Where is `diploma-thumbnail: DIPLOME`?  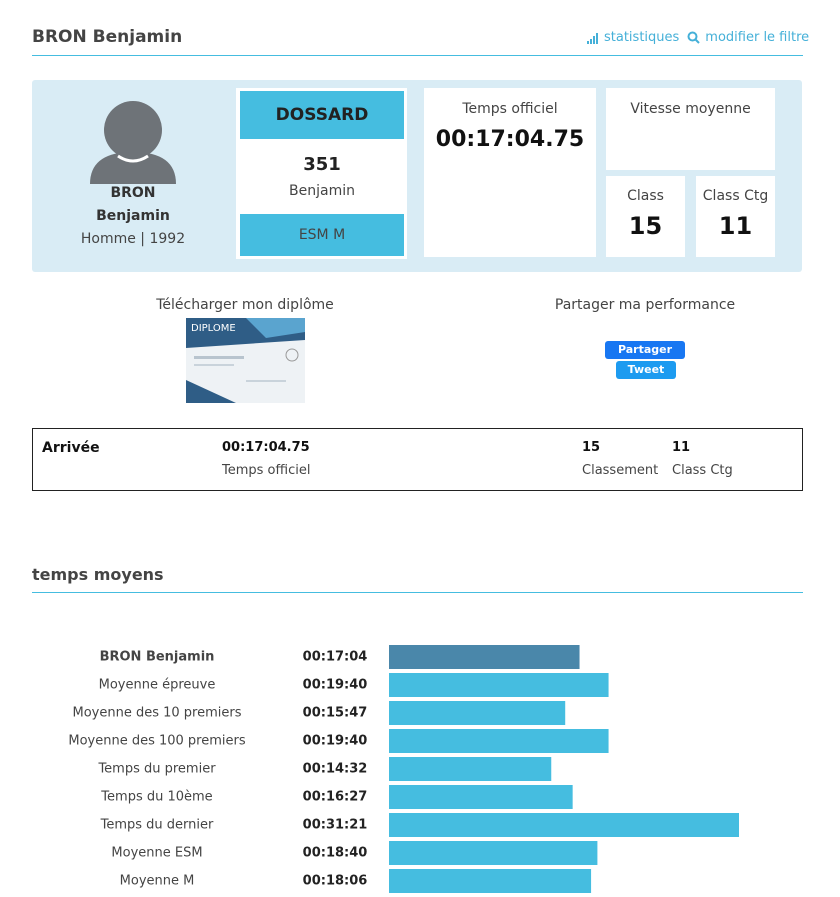 diploma-thumbnail: DIPLOME is located at coordinates (245, 360).